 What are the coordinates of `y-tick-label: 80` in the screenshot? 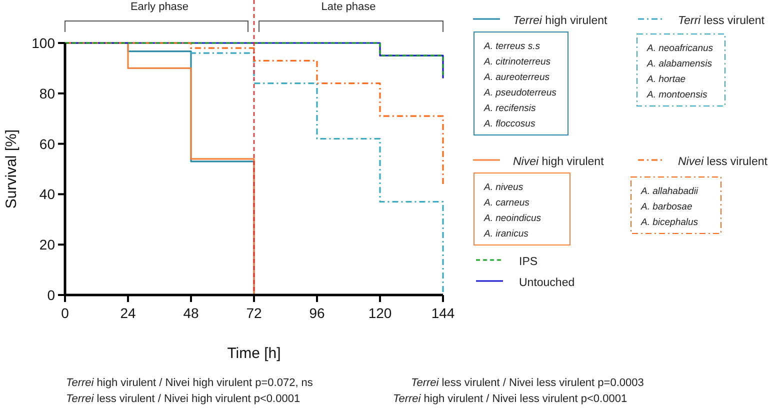 It's located at (47, 93).